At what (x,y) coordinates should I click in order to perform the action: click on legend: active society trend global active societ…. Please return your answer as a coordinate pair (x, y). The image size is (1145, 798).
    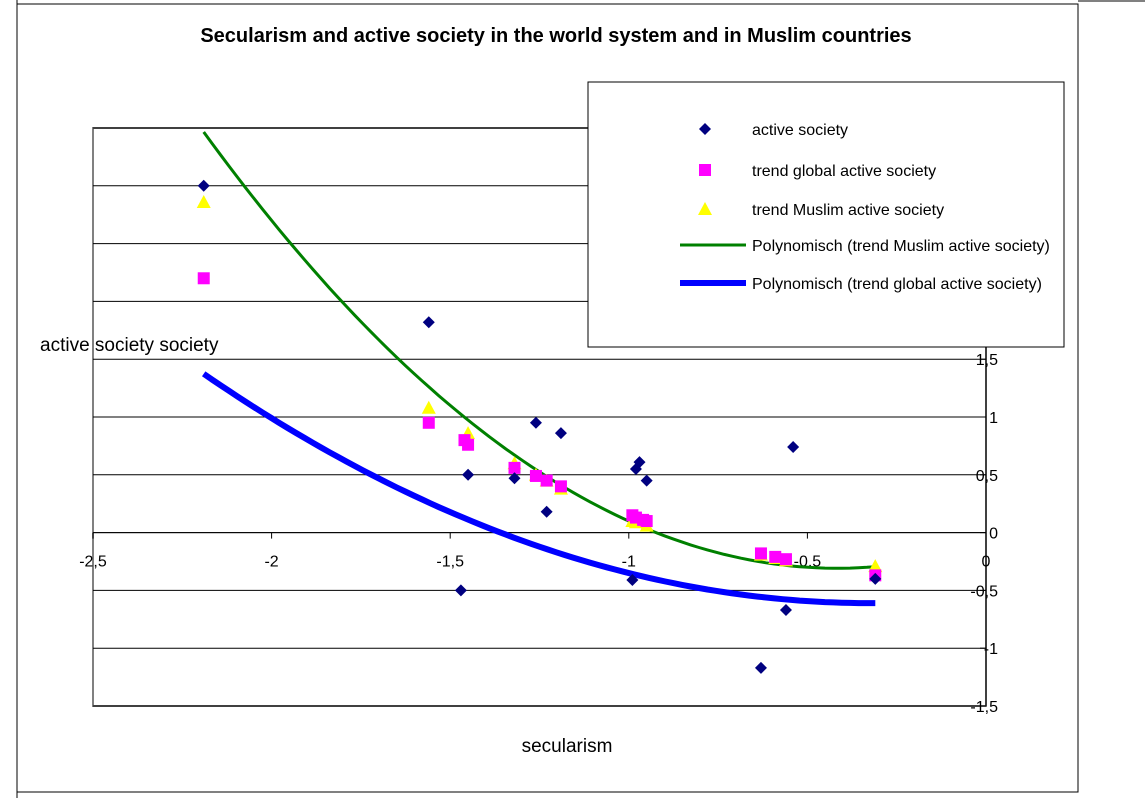
    Looking at the image, I should click on (826, 214).